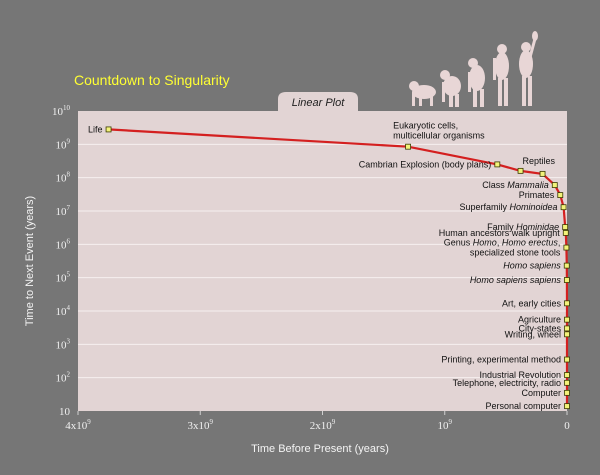 The height and width of the screenshot is (475, 600). I want to click on y-tick-label-6: 10⁴, so click(63, 311).